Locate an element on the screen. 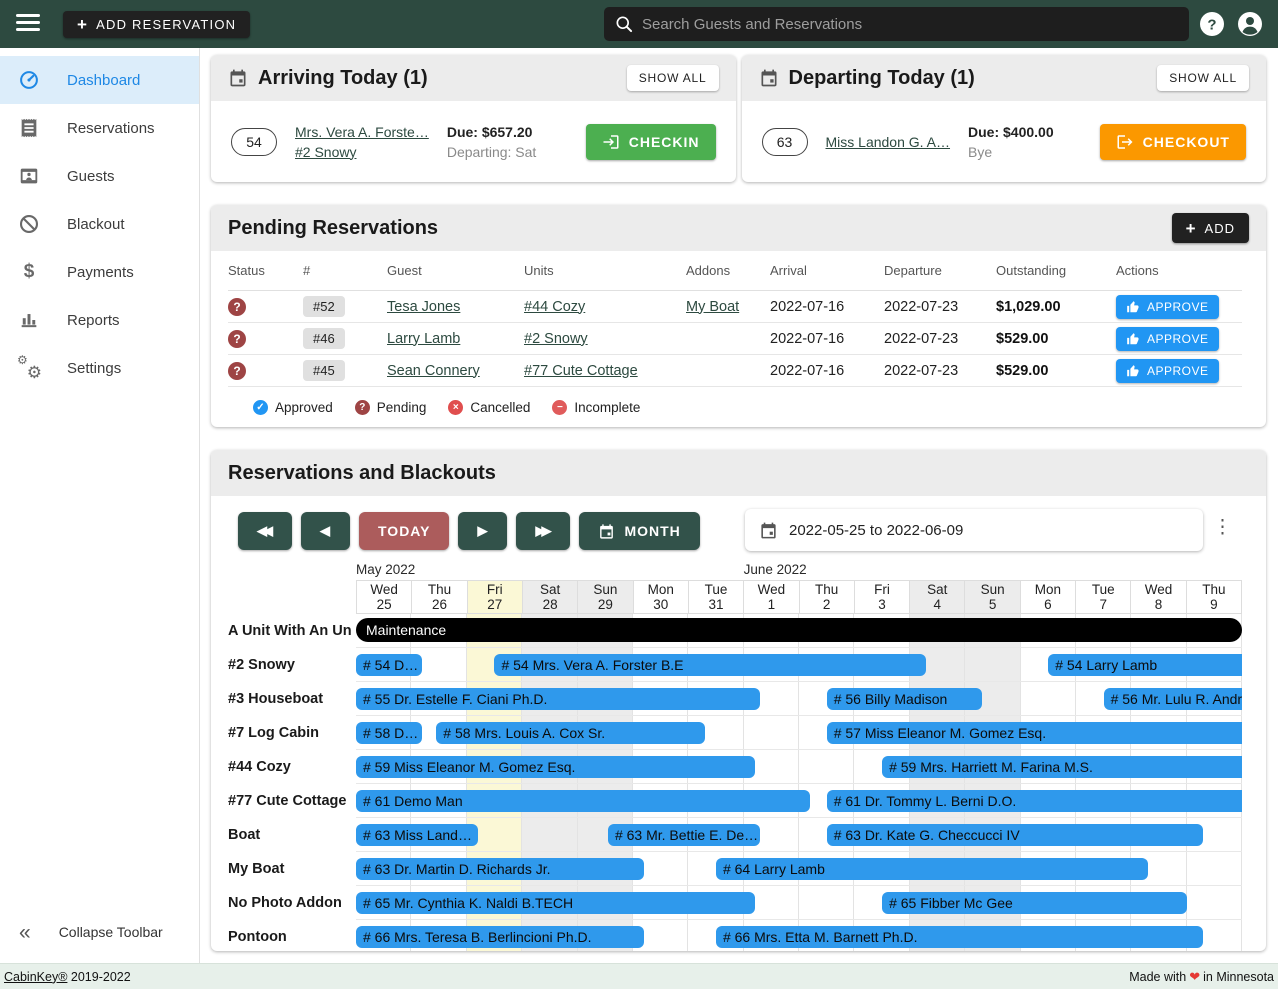 The image size is (1278, 989). date-range-input-box is located at coordinates (974, 530).